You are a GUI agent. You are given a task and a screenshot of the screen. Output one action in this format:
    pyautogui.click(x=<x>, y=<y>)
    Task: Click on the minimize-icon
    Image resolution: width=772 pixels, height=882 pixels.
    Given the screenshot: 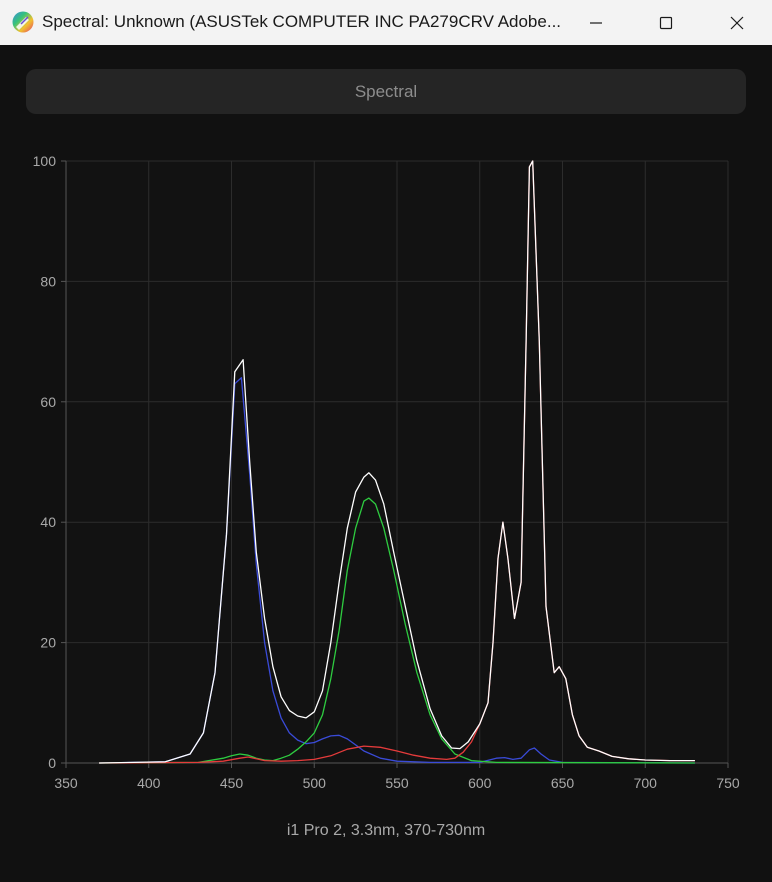 What is the action you would take?
    pyautogui.click(x=596, y=22)
    